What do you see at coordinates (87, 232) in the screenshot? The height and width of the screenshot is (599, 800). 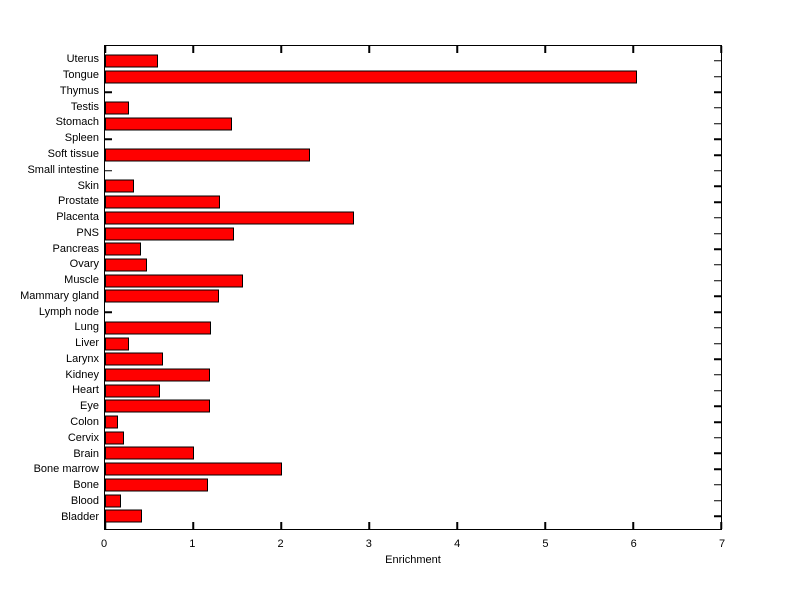 I see `y-tick-label: PNS` at bounding box center [87, 232].